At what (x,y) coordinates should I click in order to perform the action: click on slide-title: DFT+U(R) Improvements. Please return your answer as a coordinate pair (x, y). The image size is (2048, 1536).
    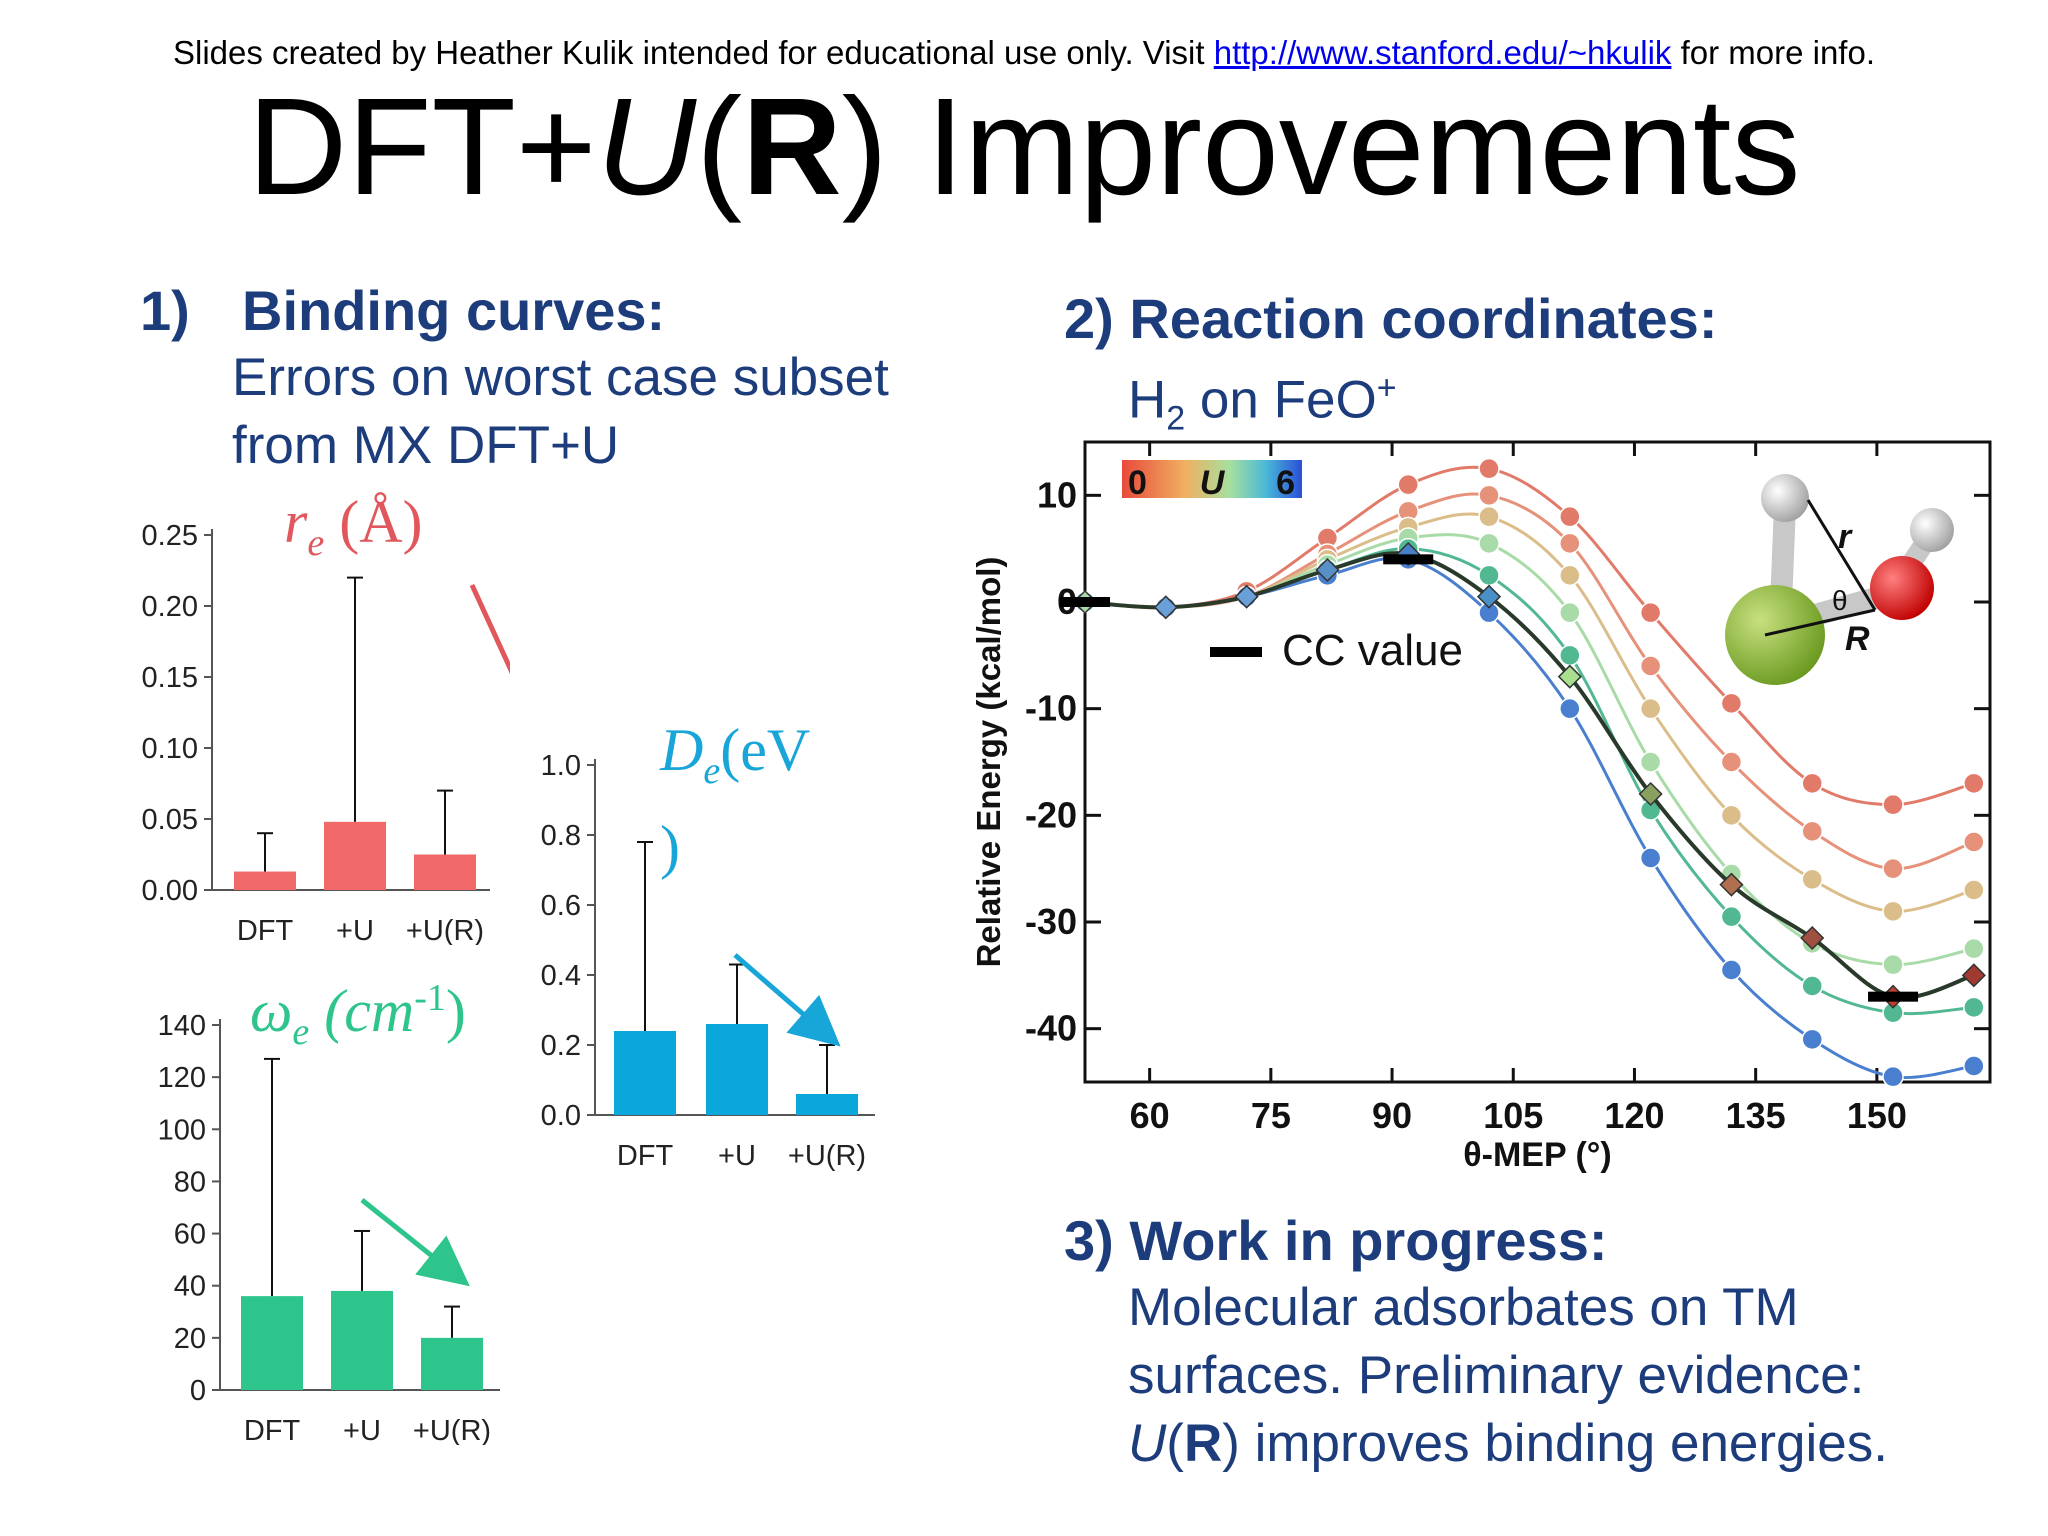
    Looking at the image, I should click on (1024, 147).